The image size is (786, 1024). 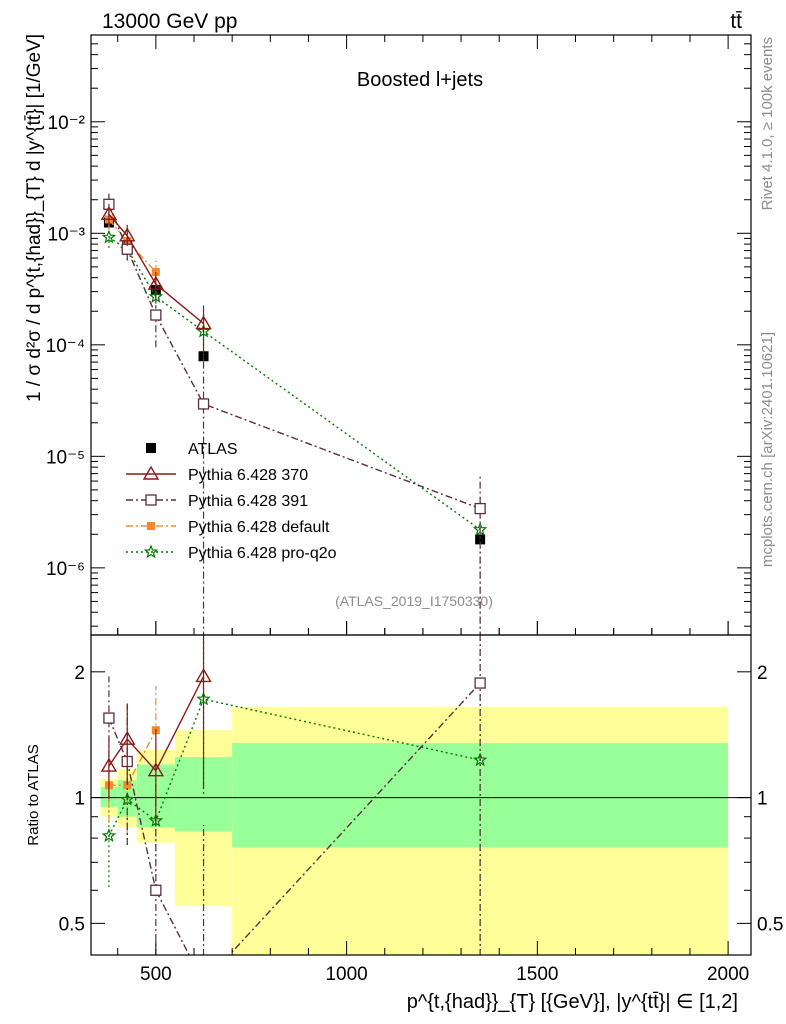 I want to click on analysis-label: (ATLAS_2019_I1750330), so click(x=414, y=601).